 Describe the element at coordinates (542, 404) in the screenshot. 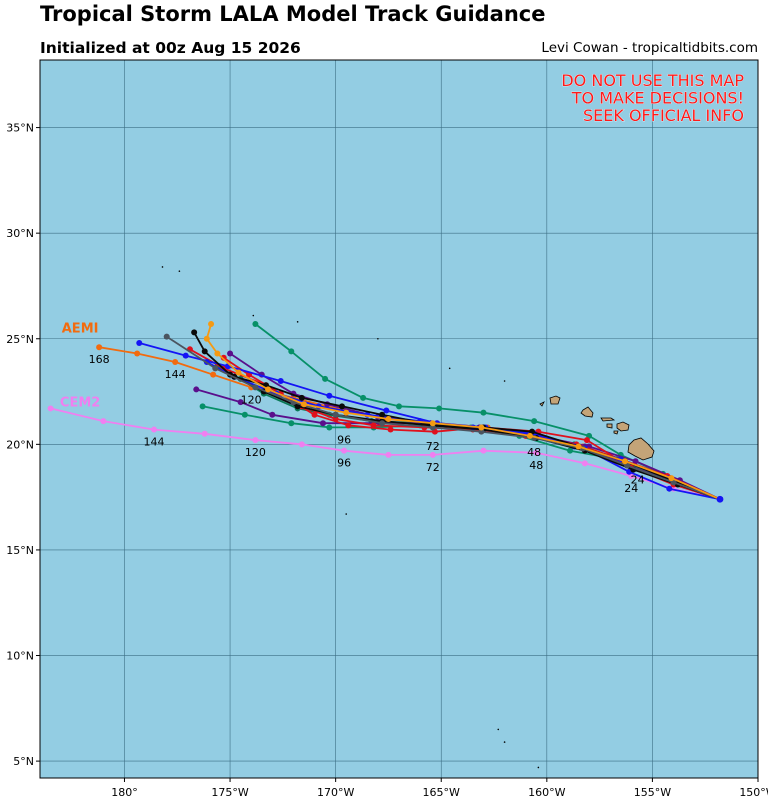

I see `island-niihau` at that location.